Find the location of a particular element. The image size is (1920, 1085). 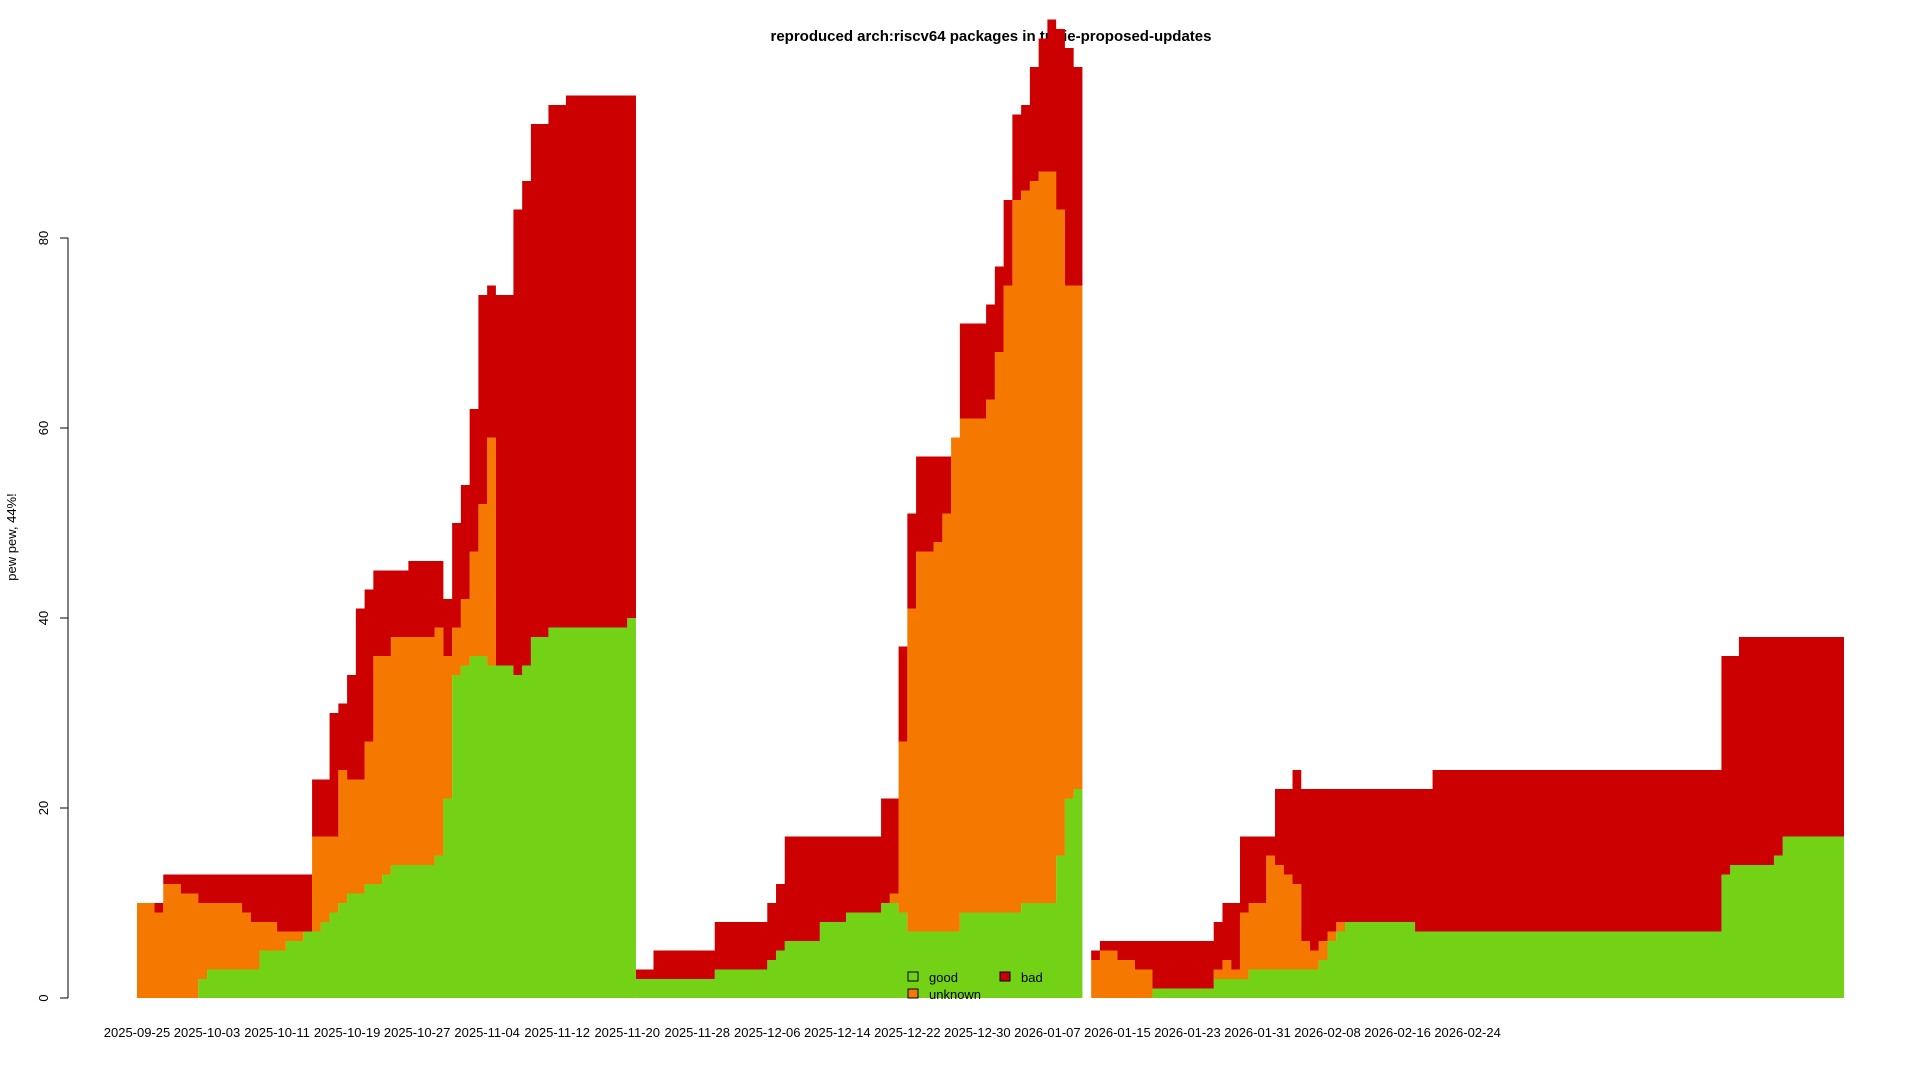

x-tick-label: 2025-10-19 is located at coordinates (347, 1032).